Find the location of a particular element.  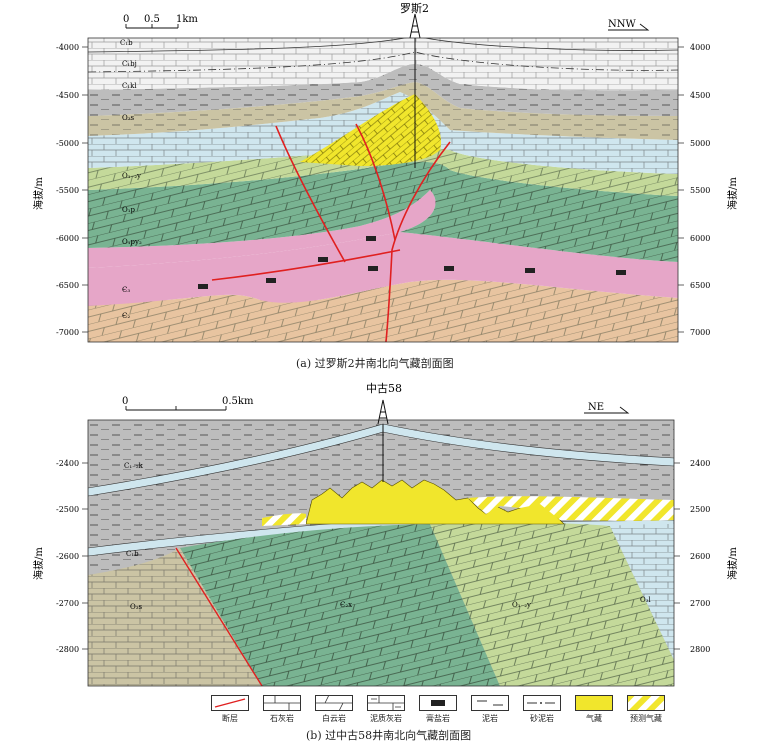

layer-labels-b: C₁₋₂k C₁b O₃s Є₂x O₁₋₂y O₃l is located at coordinates (388, 536).